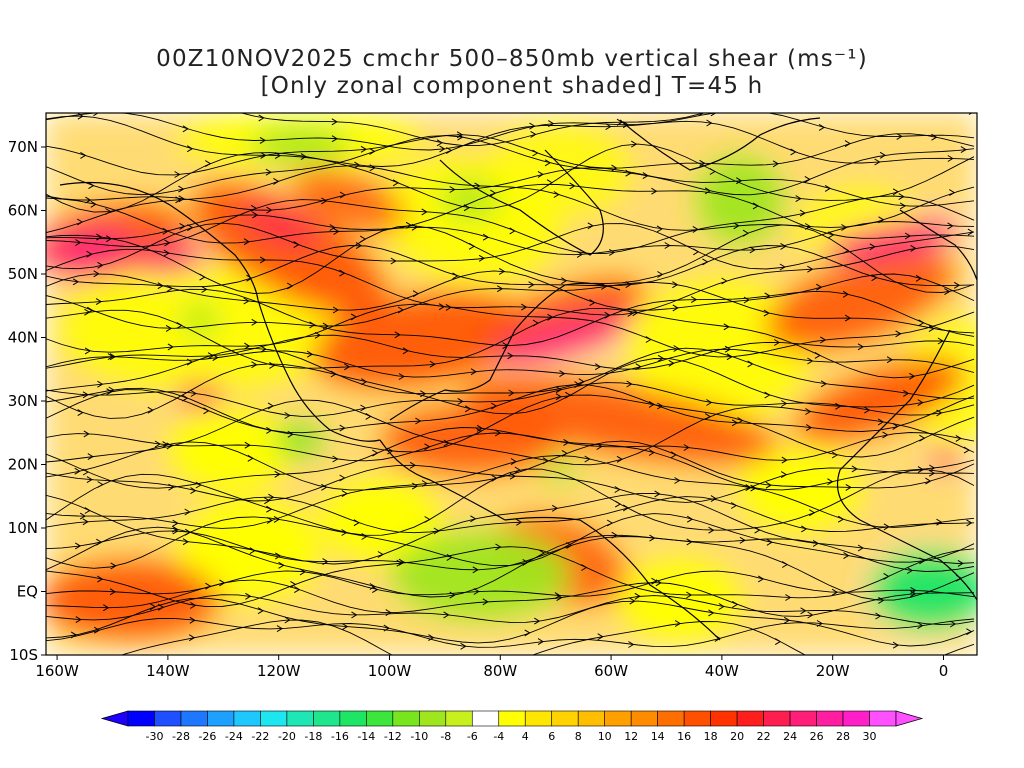 The image size is (1024, 768). Describe the element at coordinates (833, 671) in the screenshot. I see `lon-label: 20W` at that location.